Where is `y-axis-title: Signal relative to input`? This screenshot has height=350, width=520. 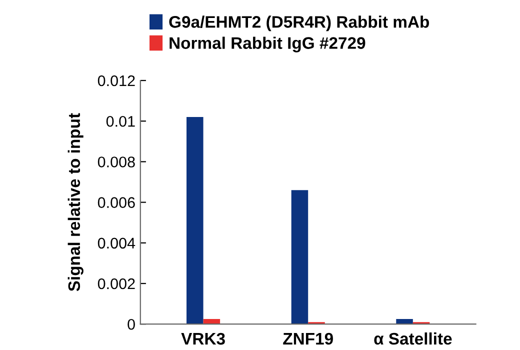
y-axis-title: Signal relative to input is located at coordinates (76, 202).